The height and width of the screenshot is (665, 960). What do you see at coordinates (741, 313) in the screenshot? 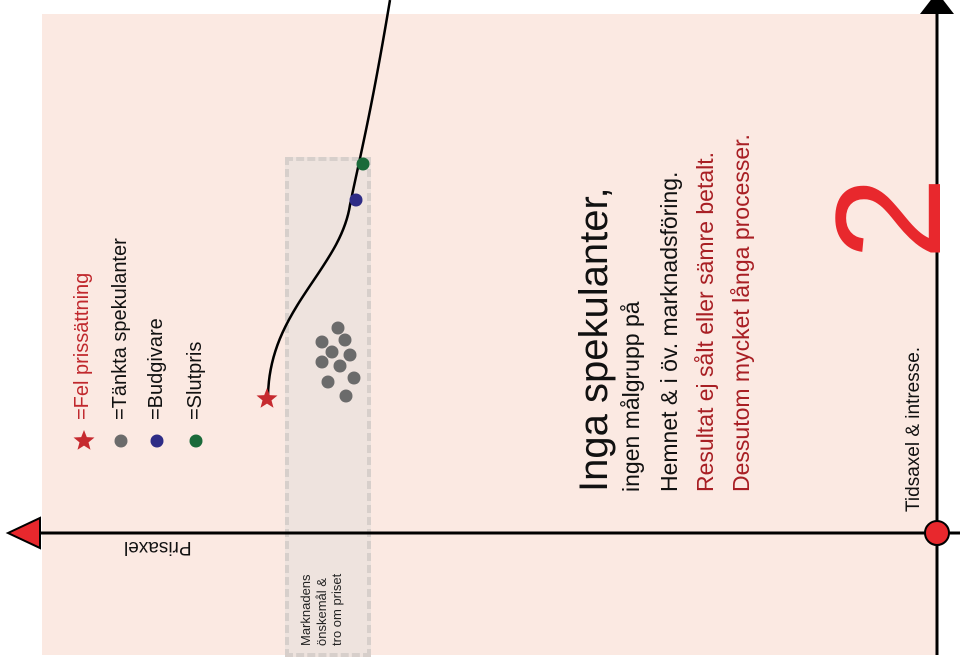
I see `text-line-4: Dessutom mycket långa processer.` at bounding box center [741, 313].